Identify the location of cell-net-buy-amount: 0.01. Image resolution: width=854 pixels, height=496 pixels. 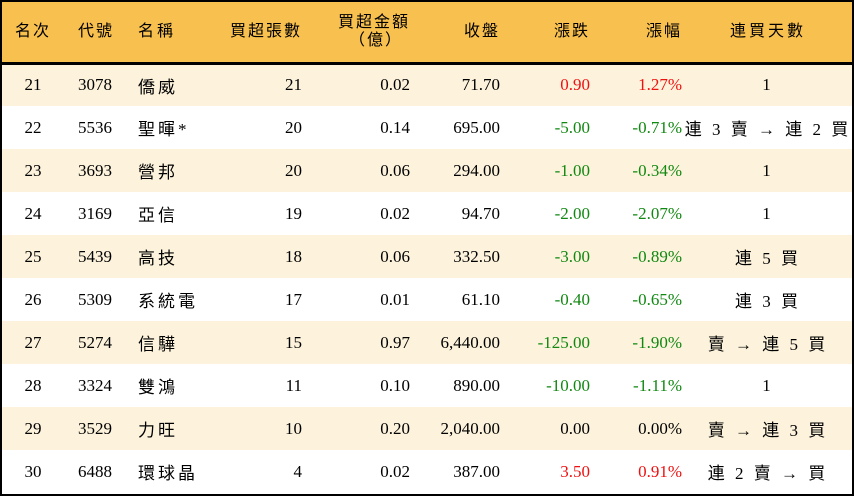
(395, 299).